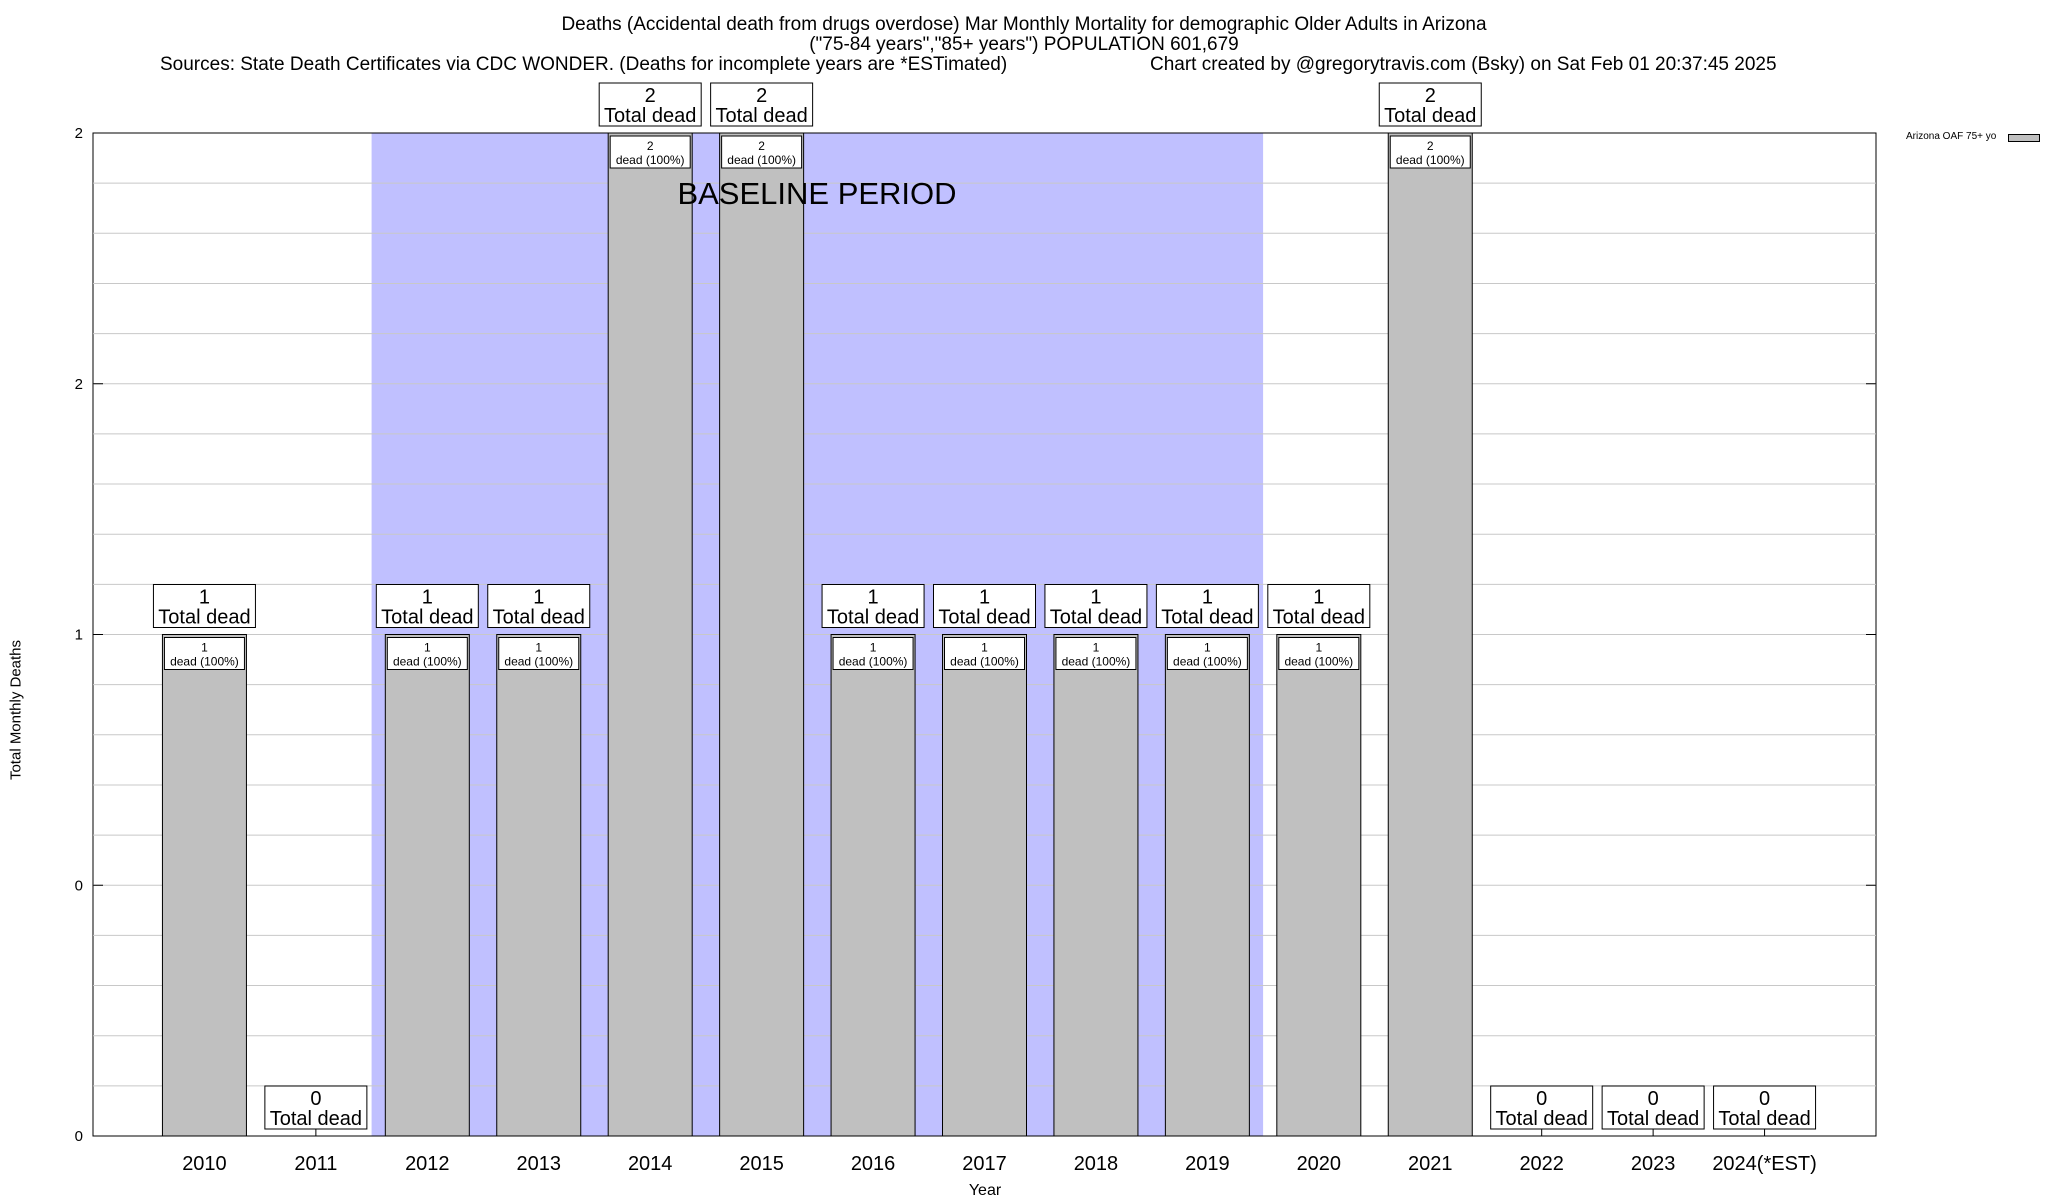  I want to click on baseline-label: BASELINE PERIOD, so click(816, 193).